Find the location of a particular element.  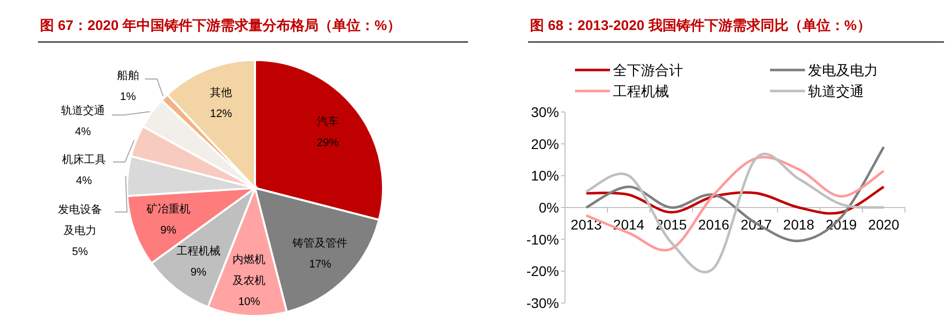

legend-label: 轨道交通 is located at coordinates (836, 91).